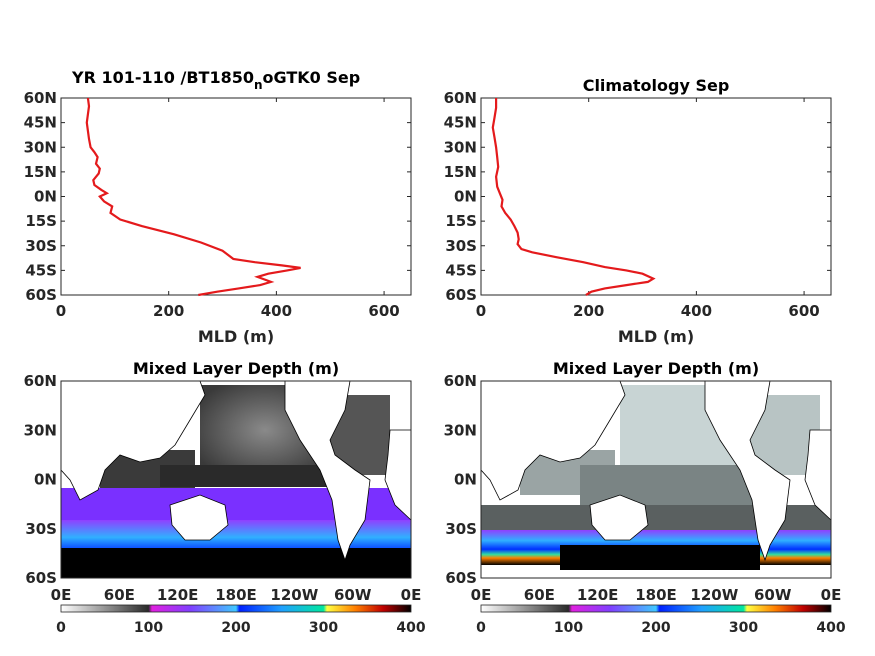  I want to click on antarctica-edge, so click(236, 575).